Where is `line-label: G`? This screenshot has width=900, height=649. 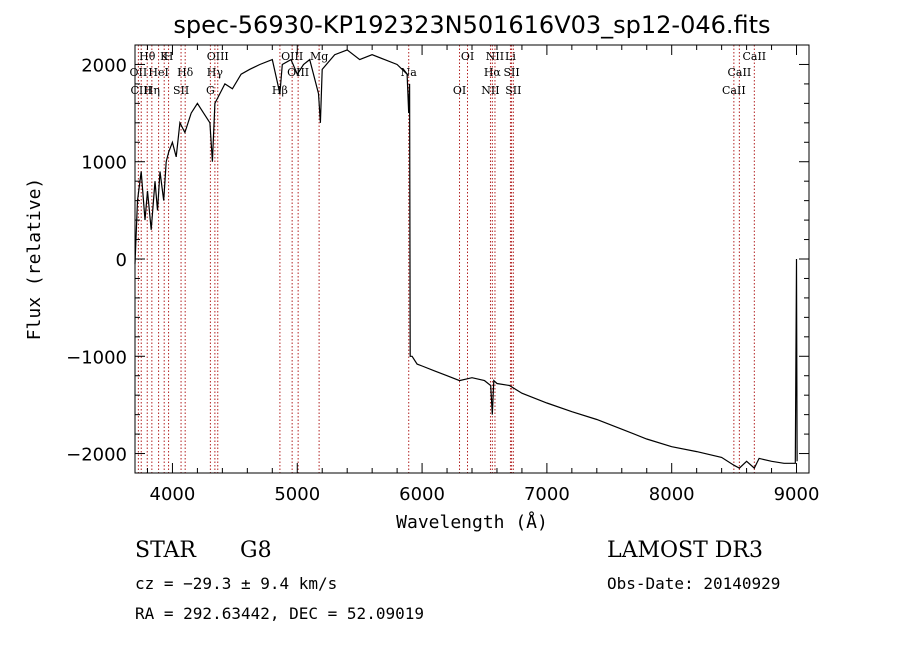 line-label: G is located at coordinates (210, 90).